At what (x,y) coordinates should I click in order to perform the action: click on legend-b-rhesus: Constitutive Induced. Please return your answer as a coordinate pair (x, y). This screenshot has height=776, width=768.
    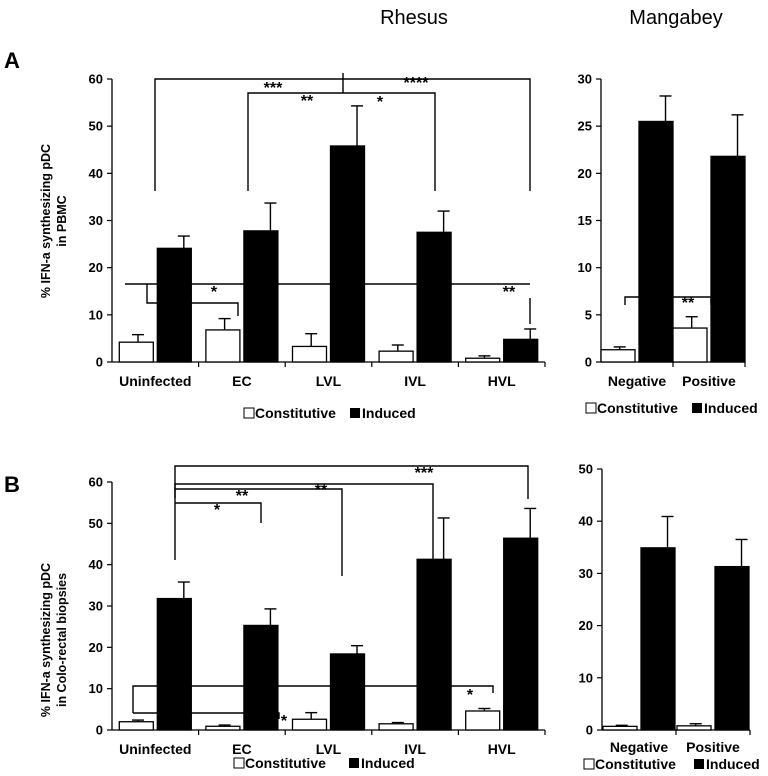
    Looking at the image, I should click on (324, 763).